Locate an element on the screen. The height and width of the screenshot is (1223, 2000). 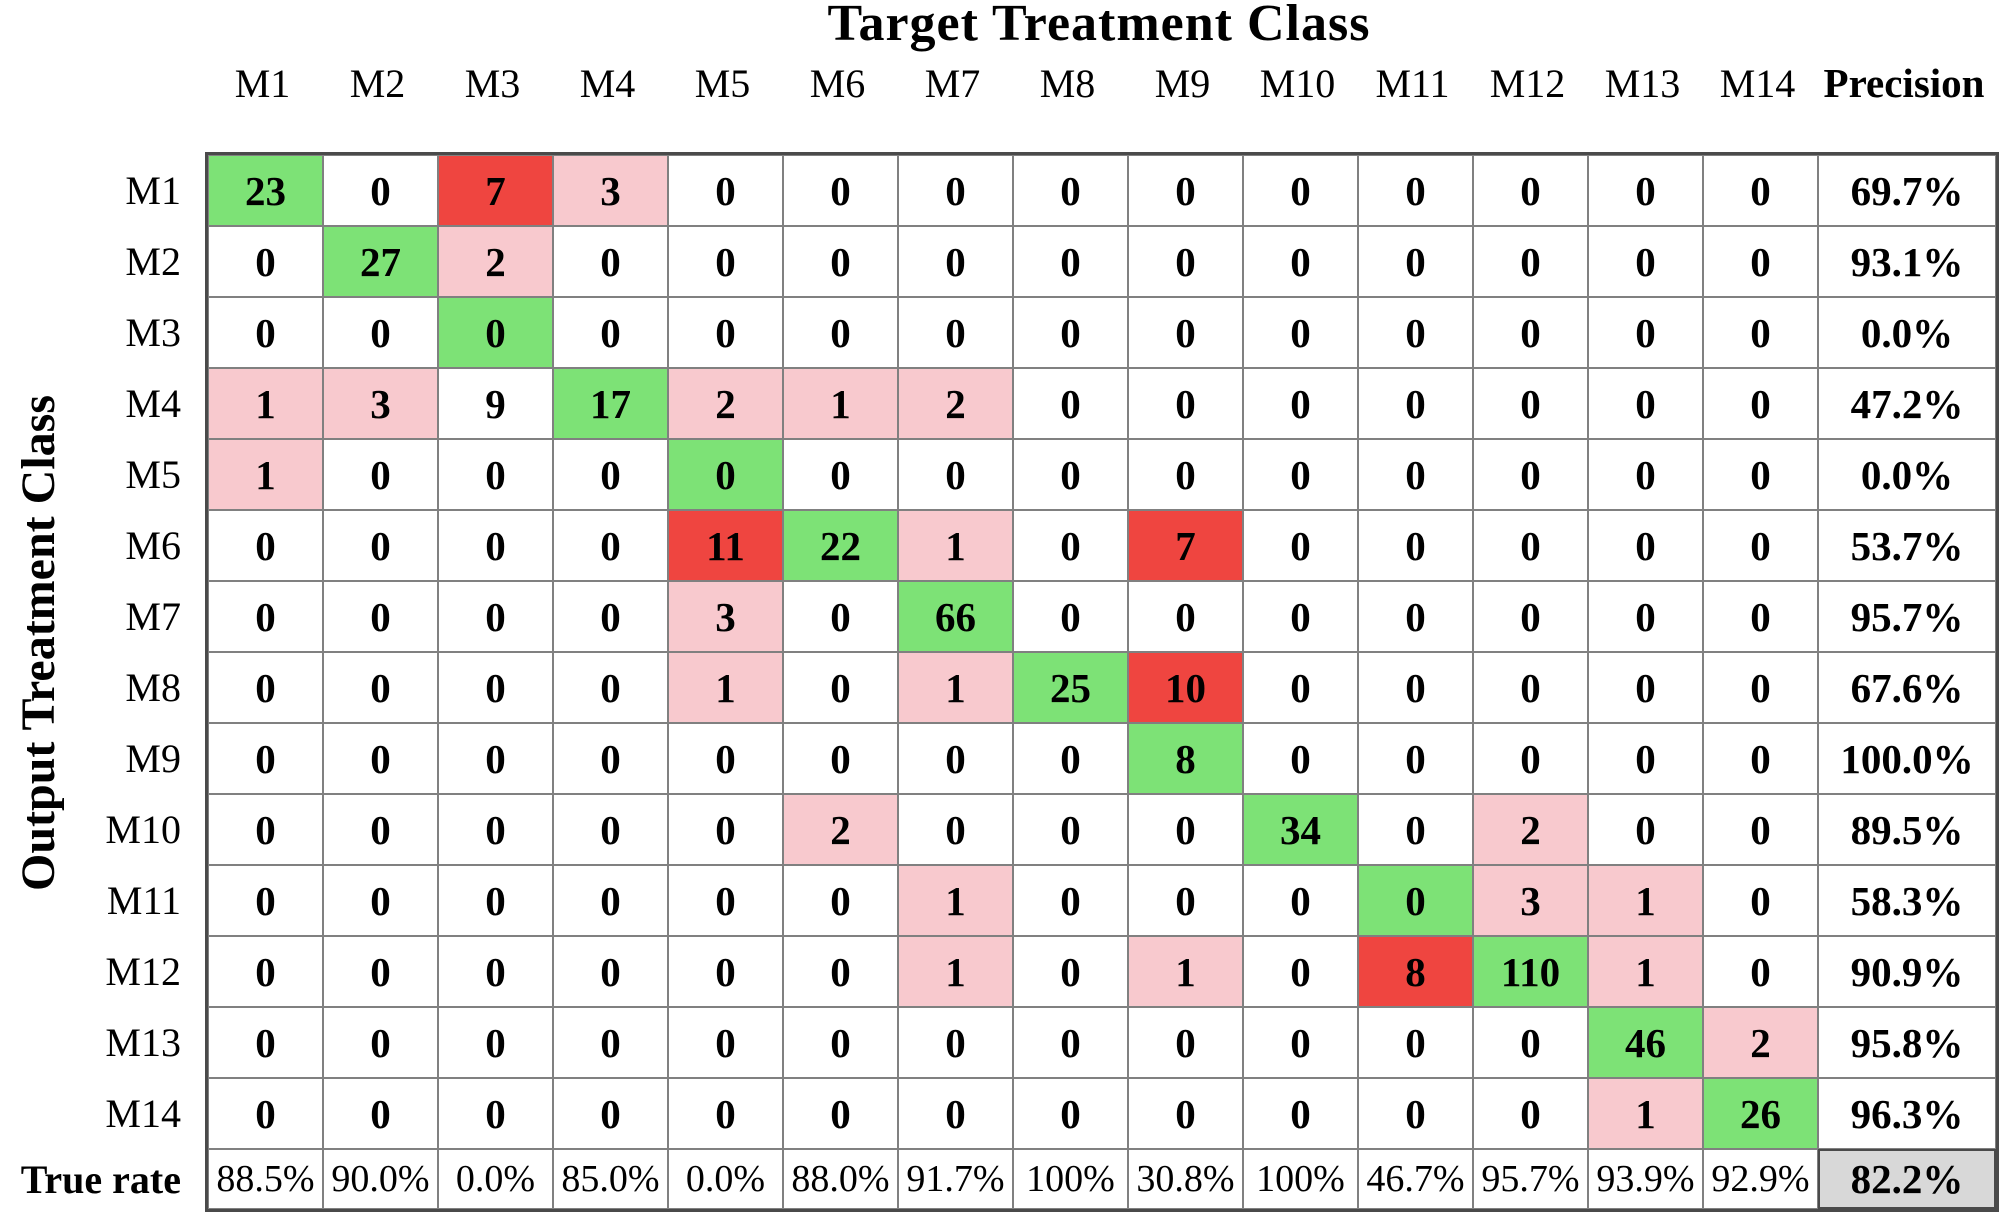
cell-M5-M1: 1 is located at coordinates (265, 474).